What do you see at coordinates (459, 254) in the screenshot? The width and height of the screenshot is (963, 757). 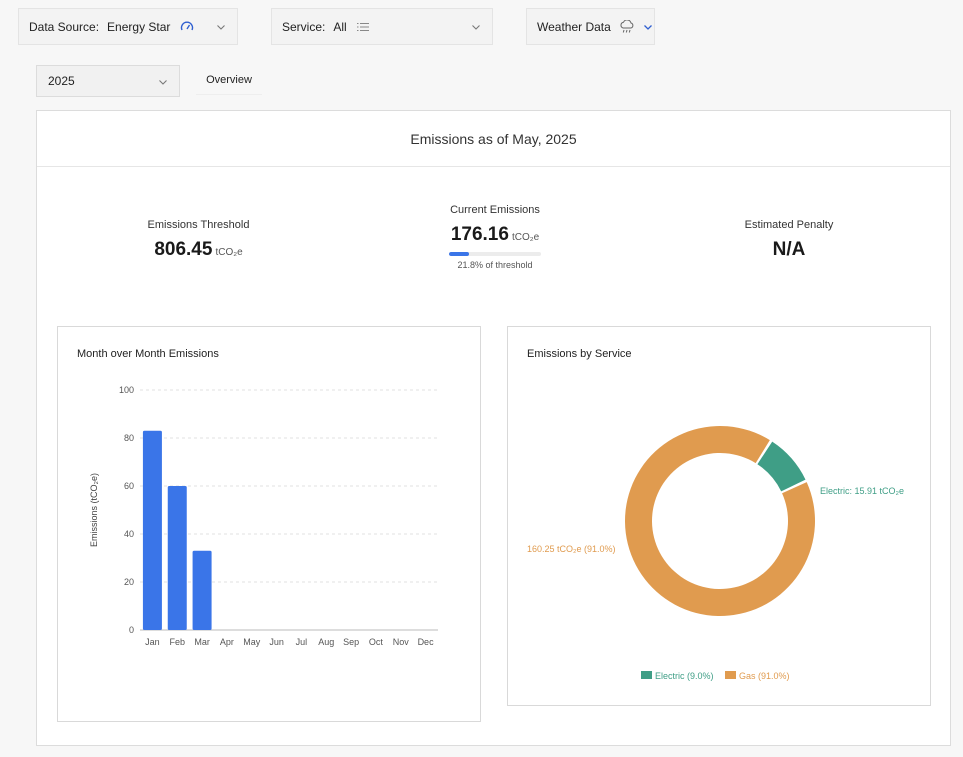 I see `progress-fill` at bounding box center [459, 254].